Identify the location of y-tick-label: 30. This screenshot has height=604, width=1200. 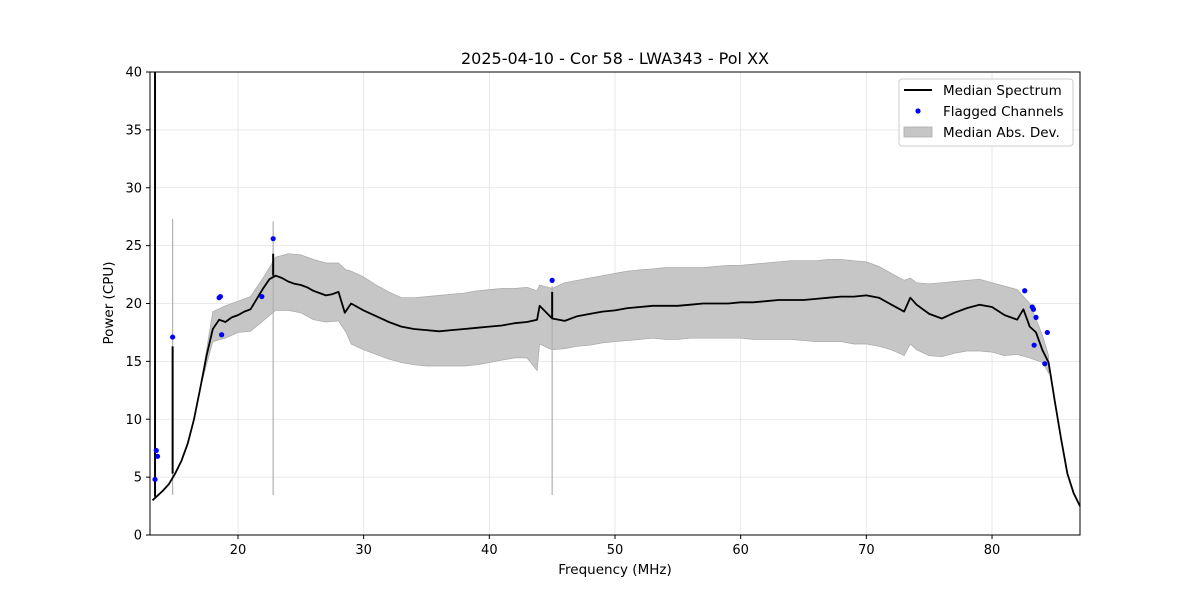
(133, 188).